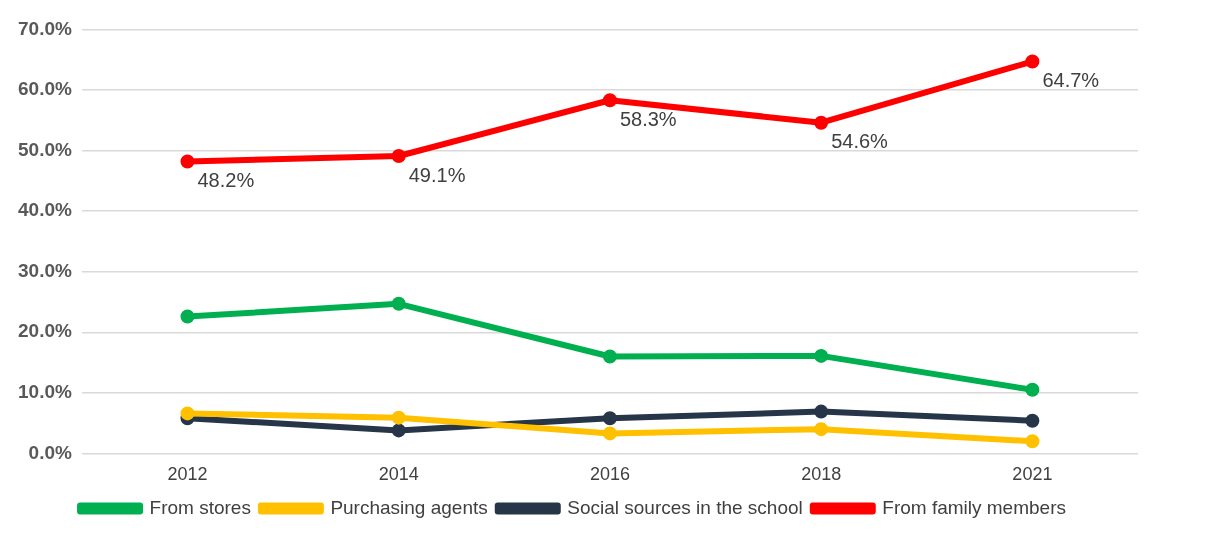  I want to click on legend-label: Social sources in the school, so click(685, 507).